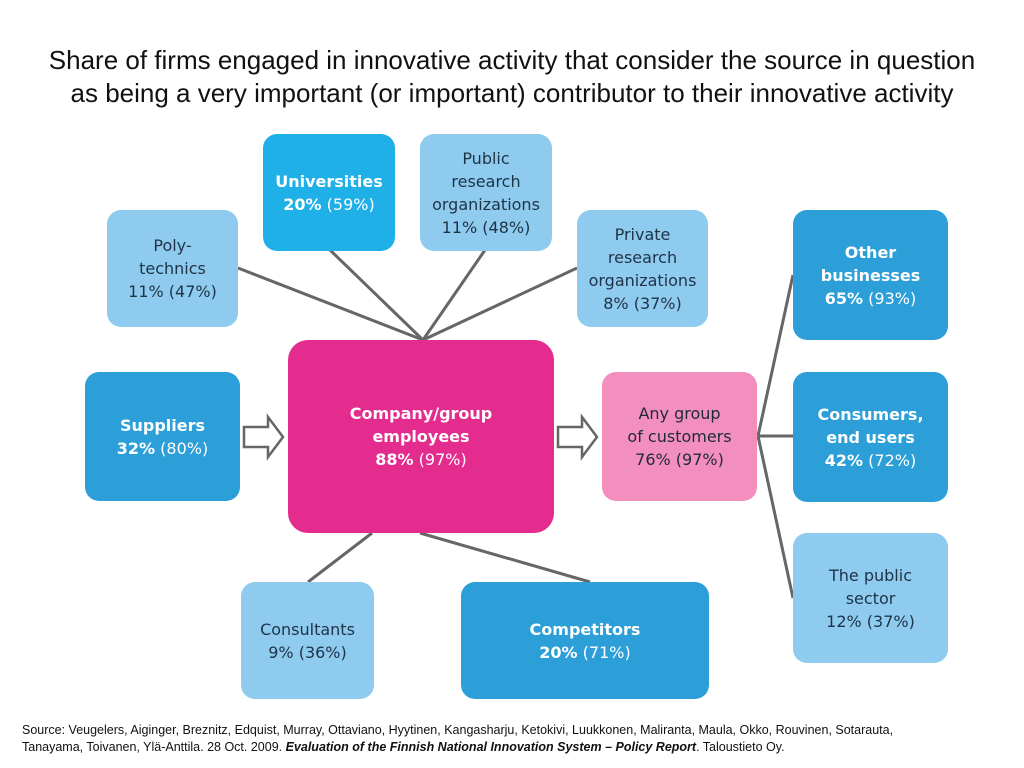 This screenshot has width=1024, height=768. What do you see at coordinates (263, 437) in the screenshot?
I see `arrow-suppliers-to-employees` at bounding box center [263, 437].